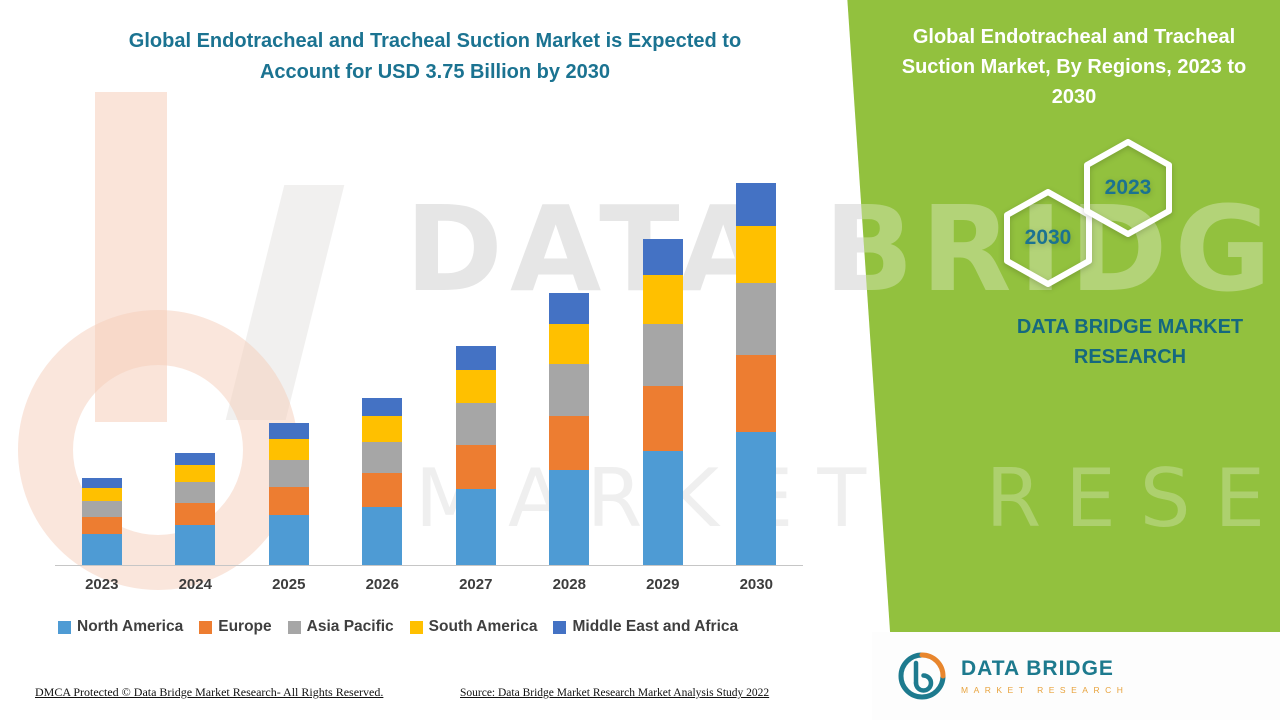  I want to click on company-logo: DATA BRIDGE MARKET RESEARCH, so click(1076, 676).